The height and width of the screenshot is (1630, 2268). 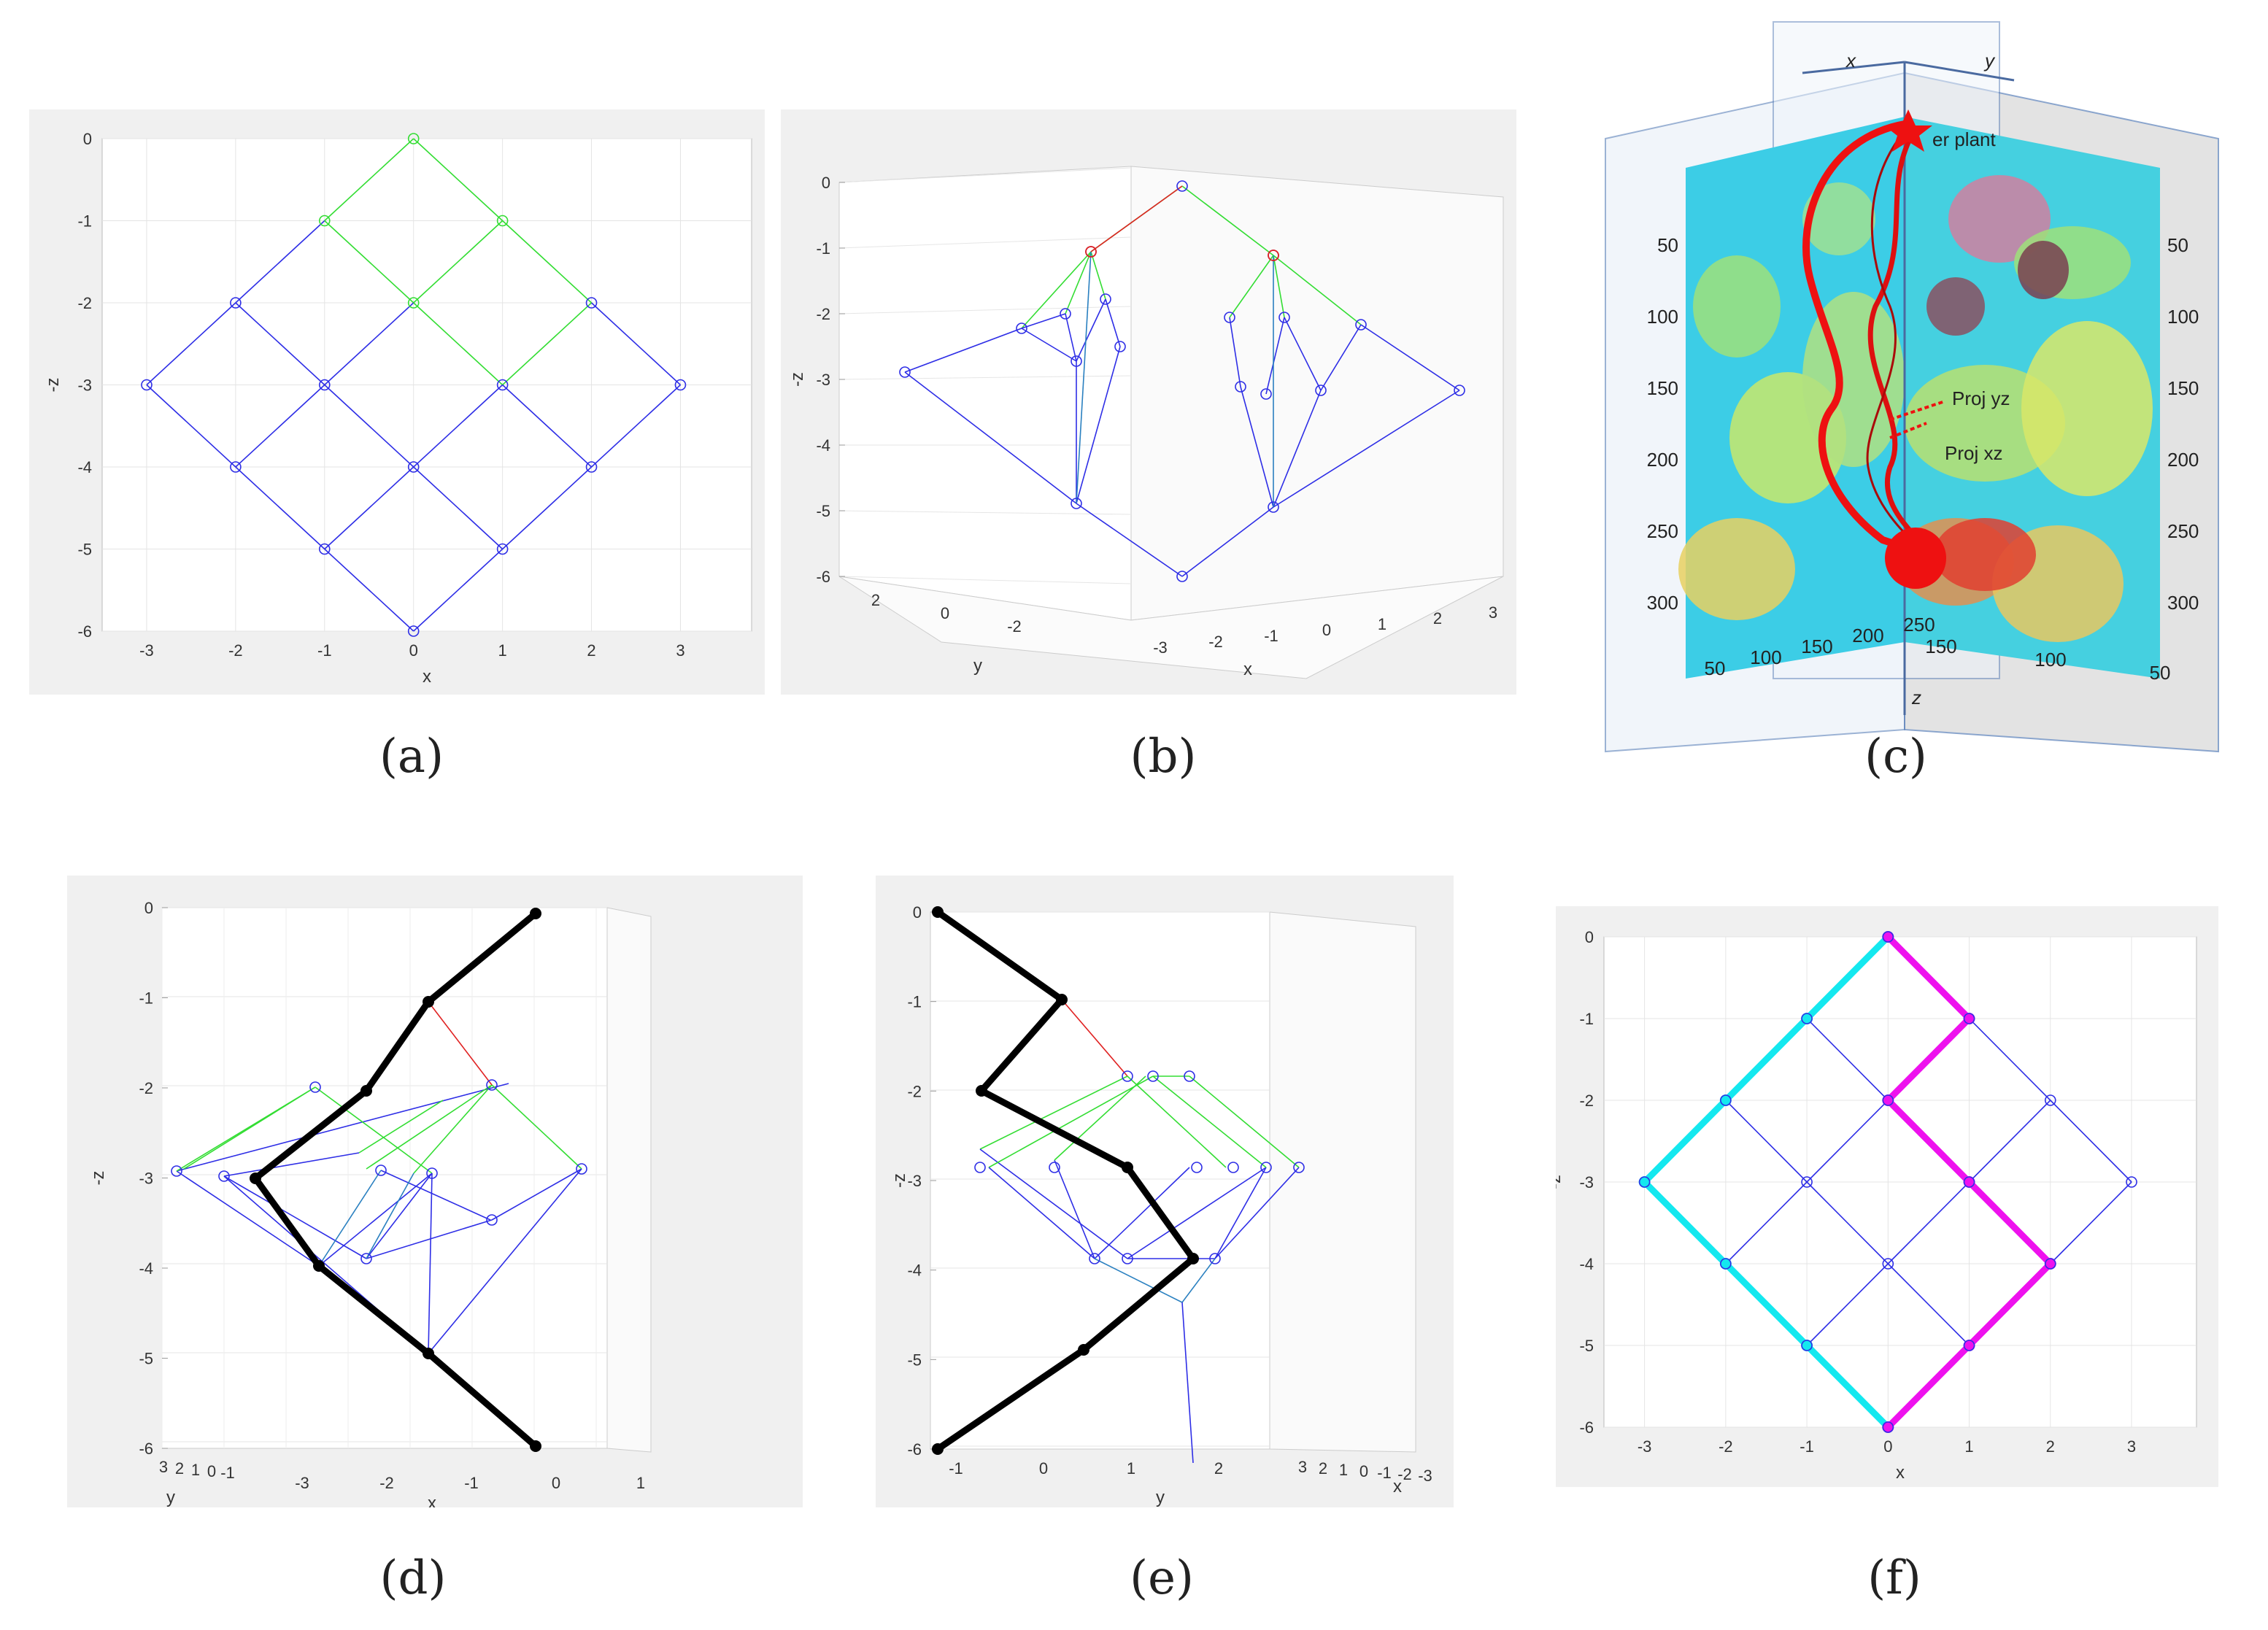 I want to click on z-tick-label: -2, so click(x=146, y=1088).